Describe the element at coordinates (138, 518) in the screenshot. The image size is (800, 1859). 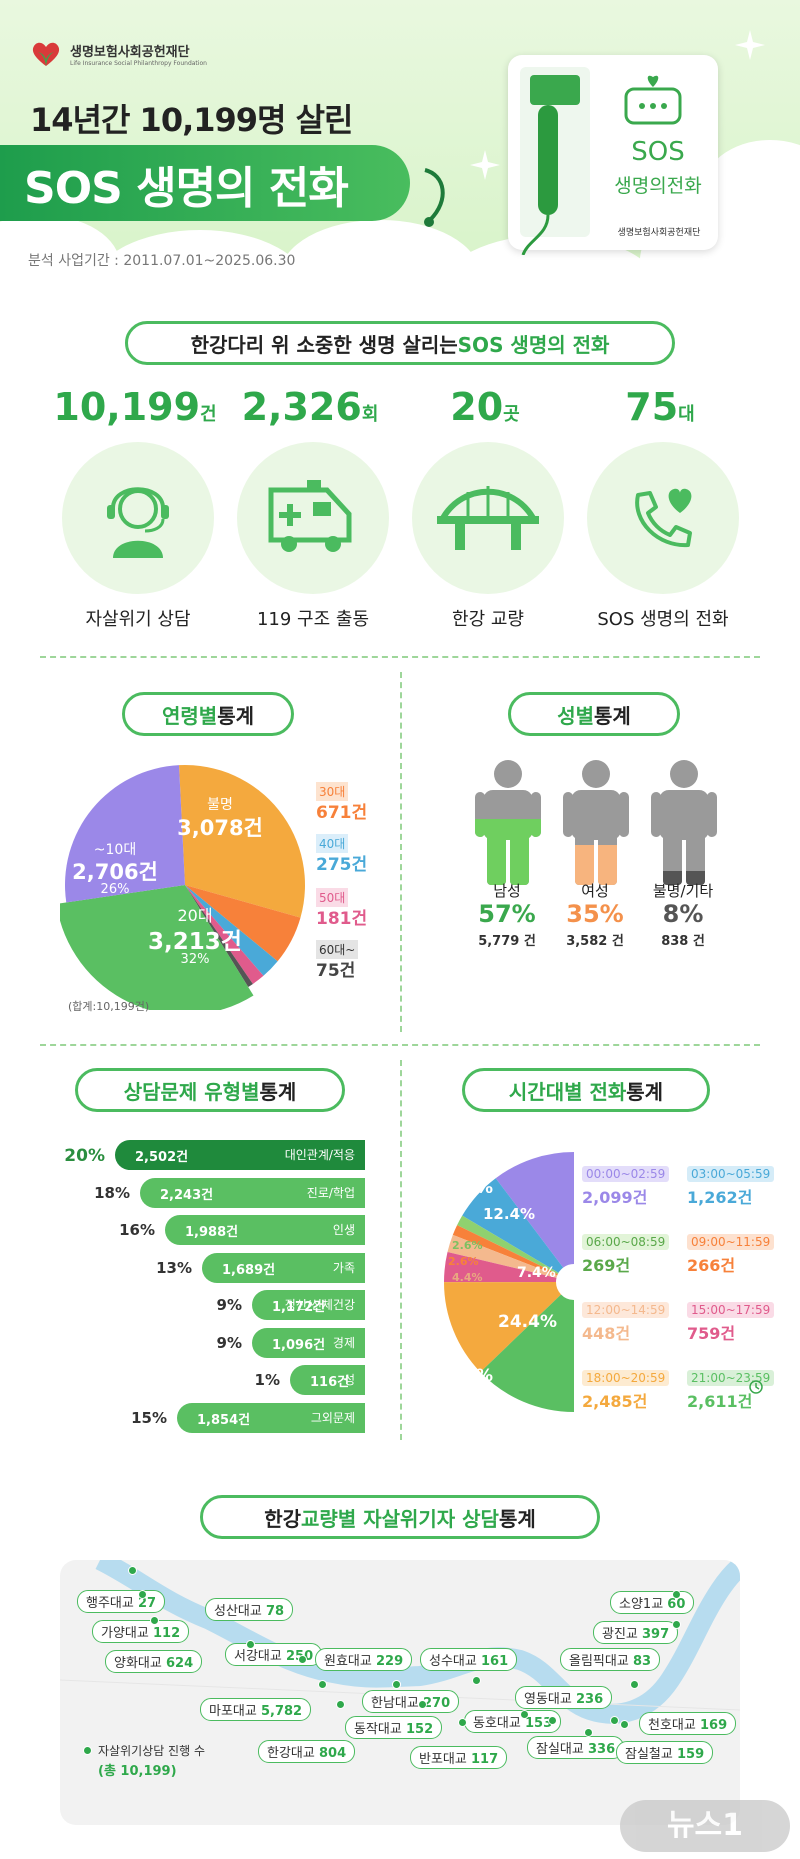
I see `counselor-icon` at that location.